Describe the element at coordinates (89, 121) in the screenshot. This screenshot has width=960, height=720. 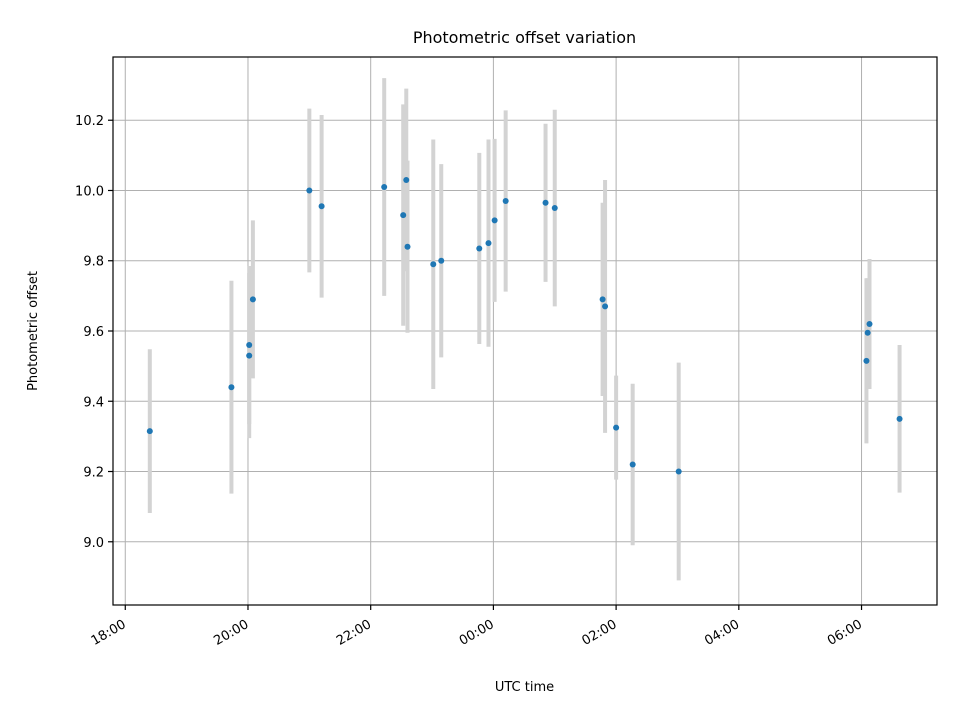
I see `y-tick-label: 10.2` at that location.